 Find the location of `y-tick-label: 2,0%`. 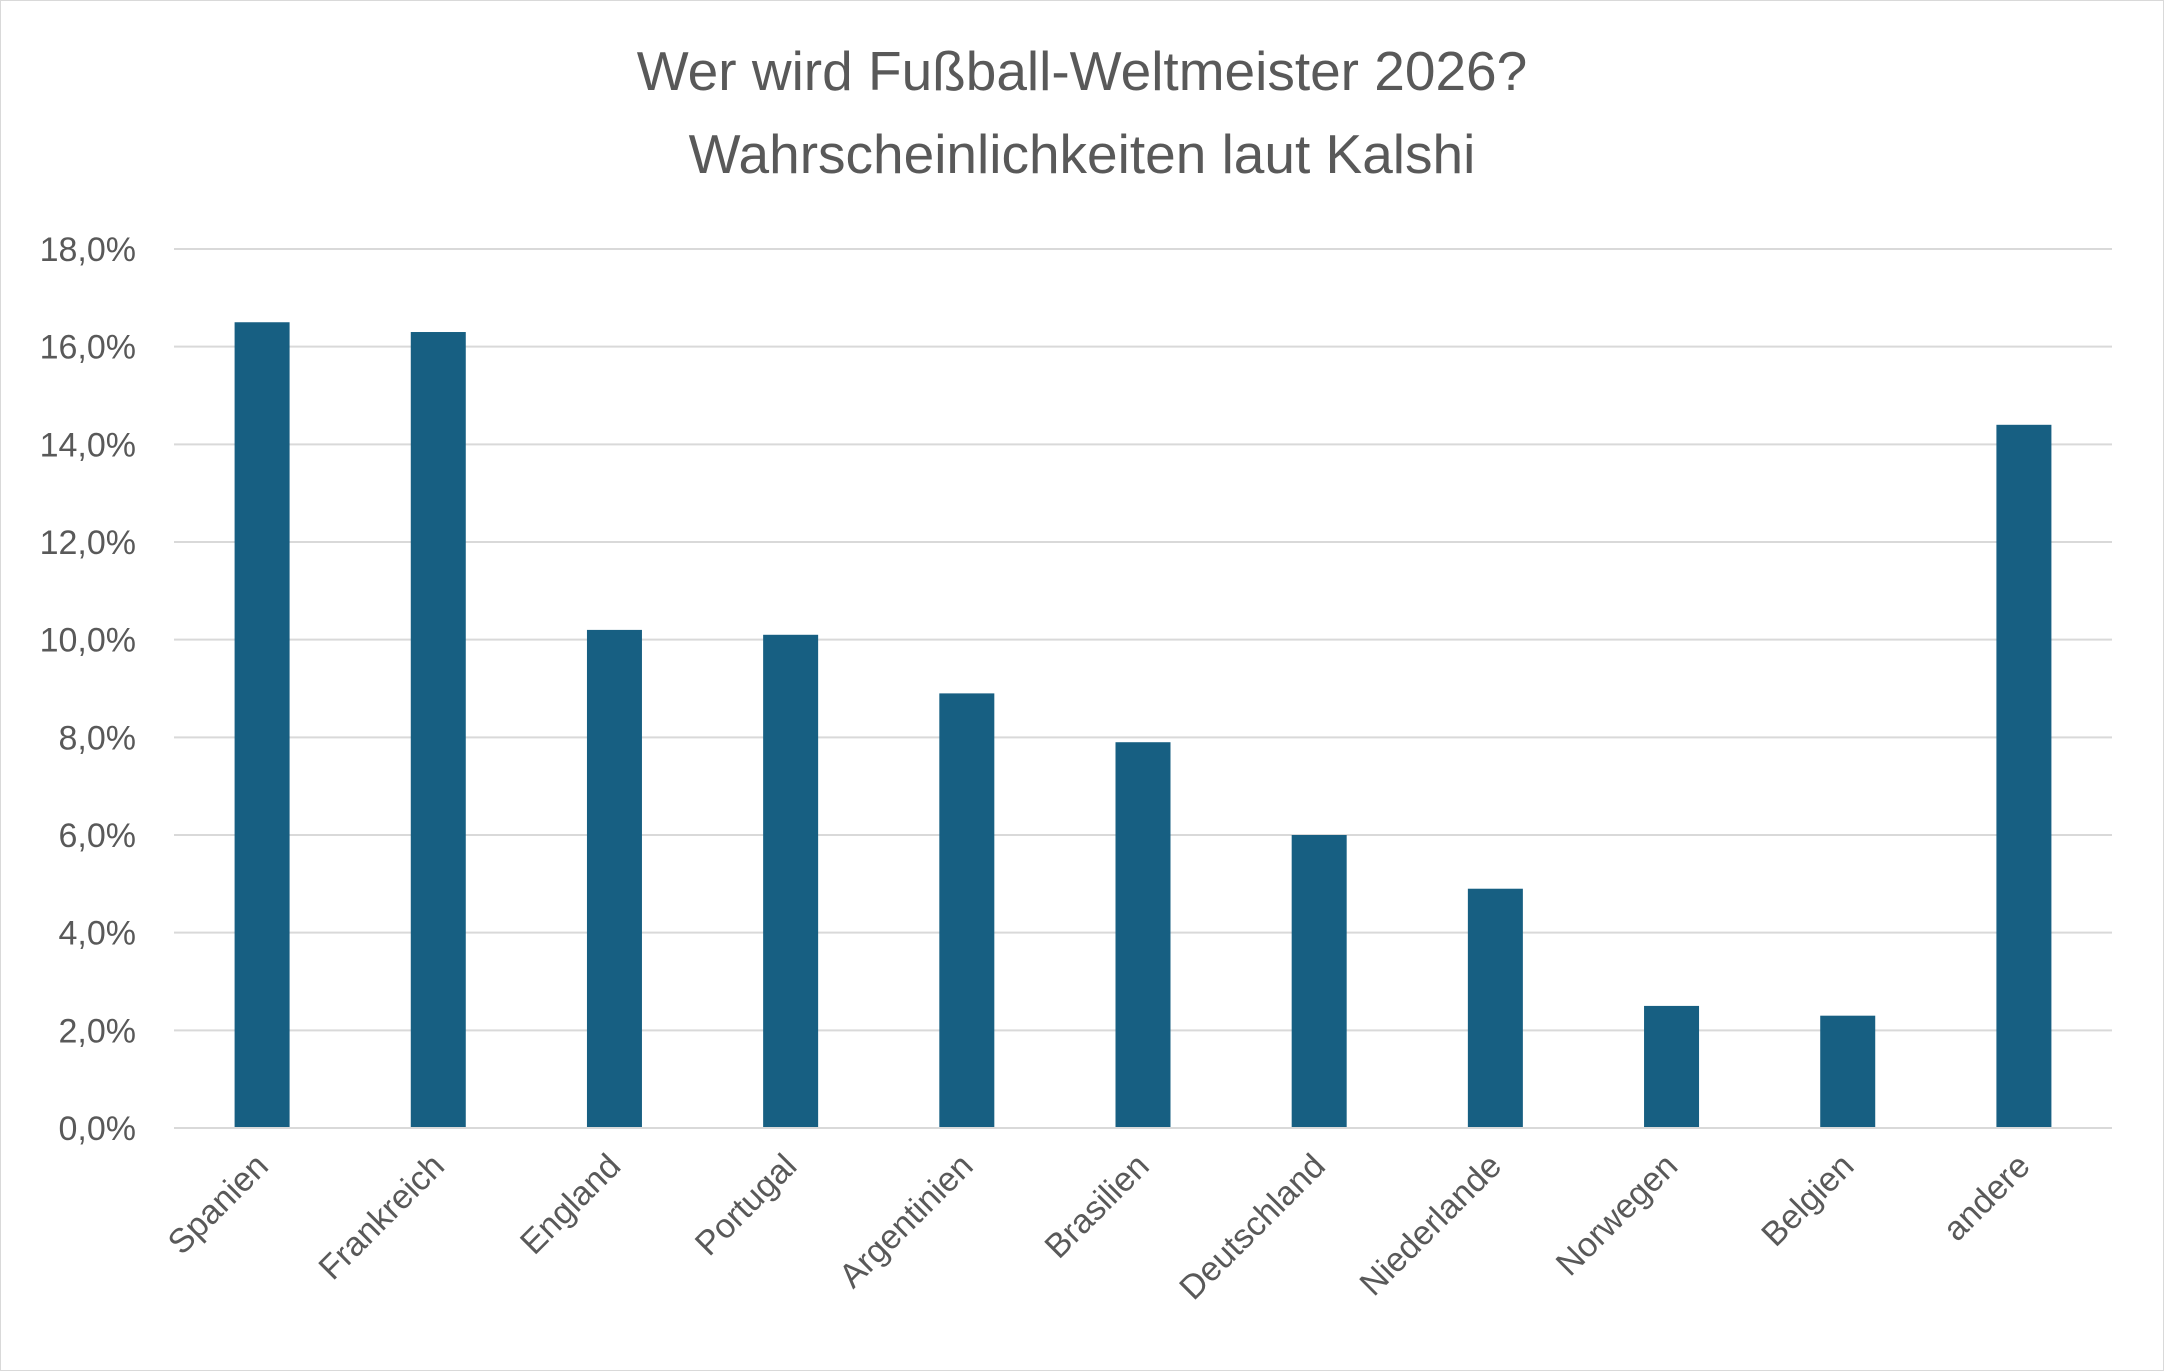

y-tick-label: 2,0% is located at coordinates (98, 1031).